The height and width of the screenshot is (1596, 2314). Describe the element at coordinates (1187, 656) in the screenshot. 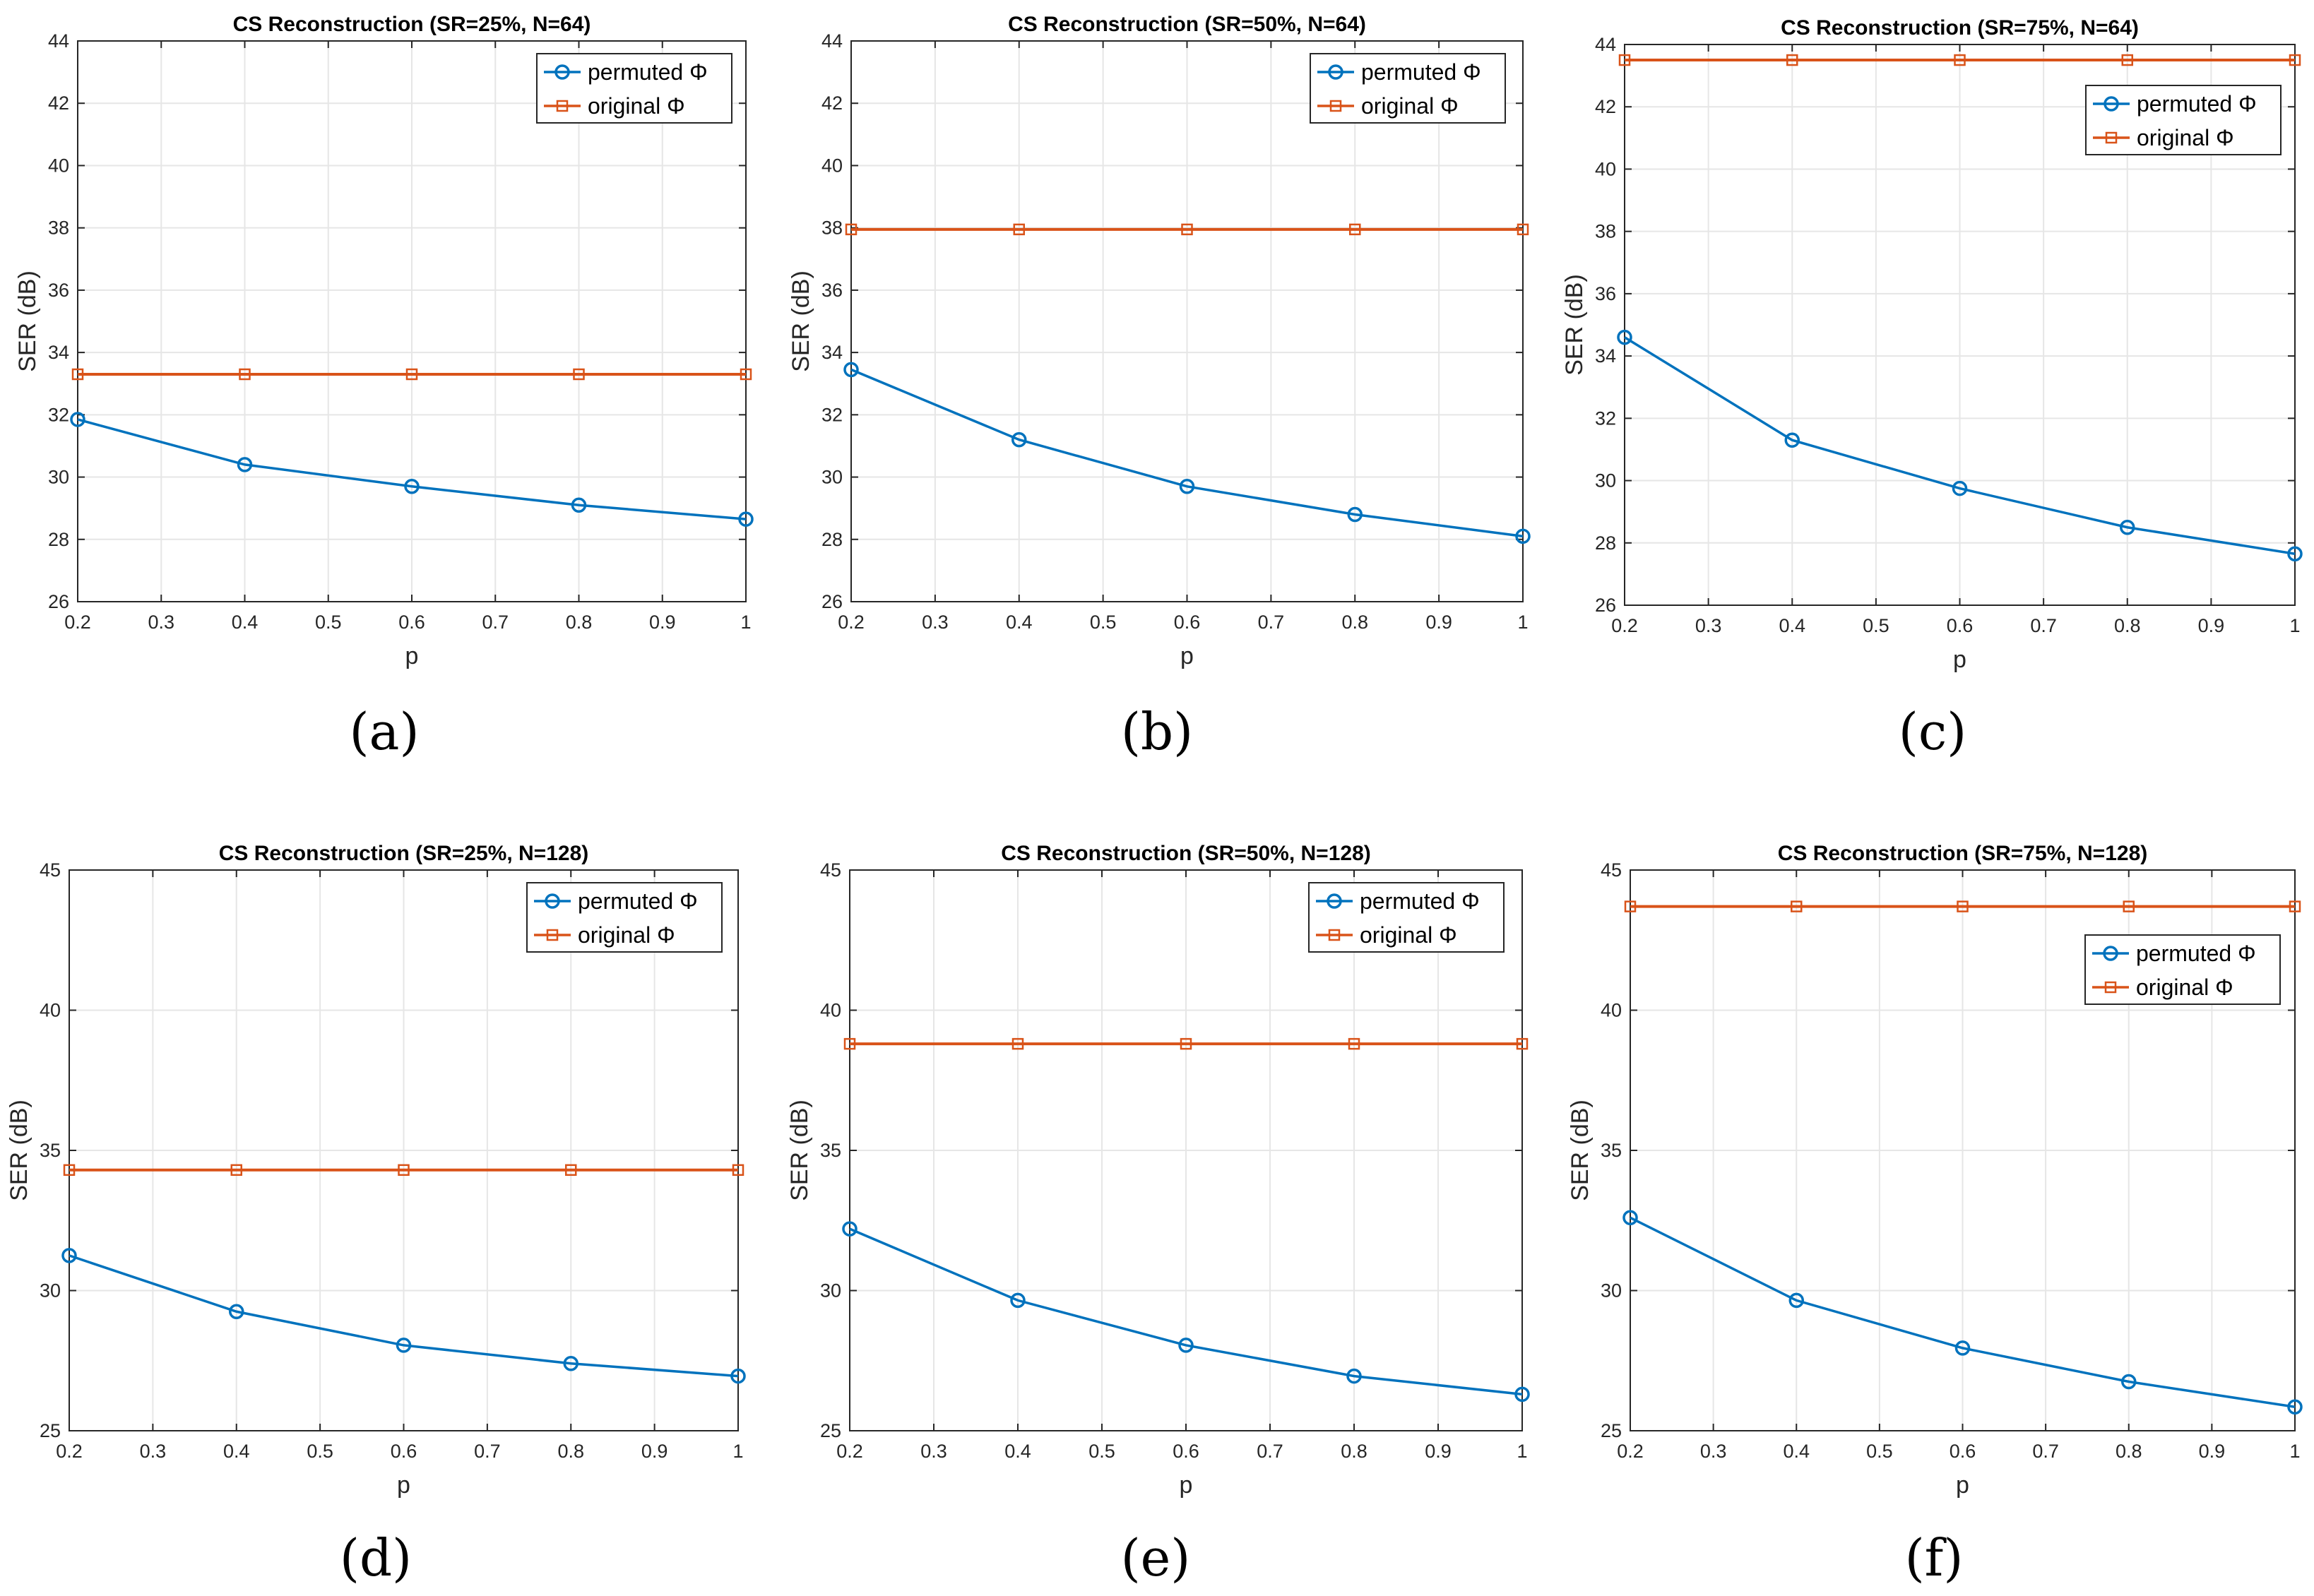

I see `x-axis-label-b: p` at that location.